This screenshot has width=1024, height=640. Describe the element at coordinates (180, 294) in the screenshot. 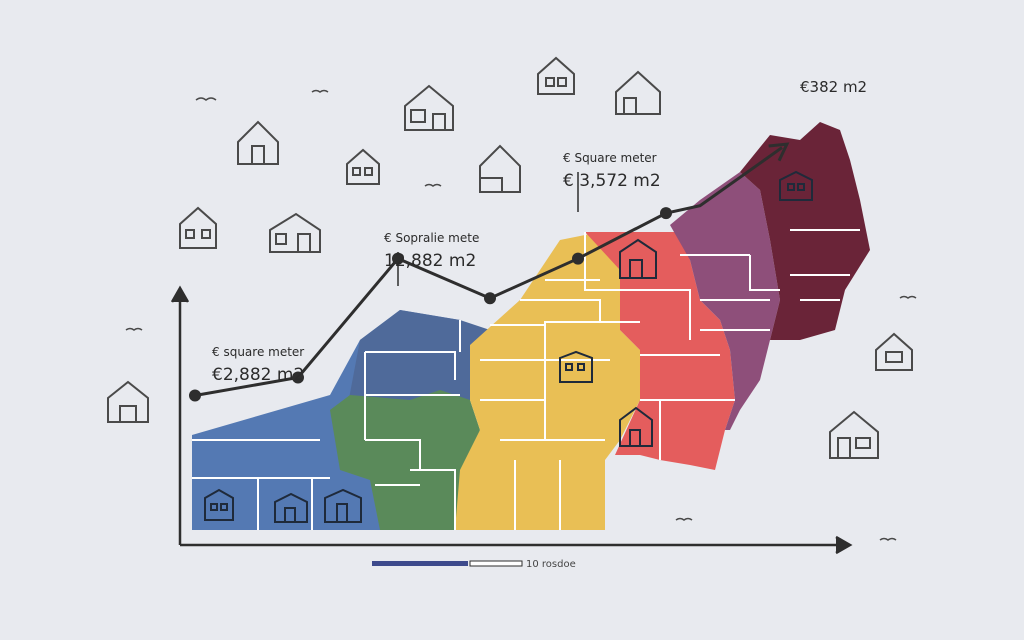

I see `y-axis-arrow` at that location.